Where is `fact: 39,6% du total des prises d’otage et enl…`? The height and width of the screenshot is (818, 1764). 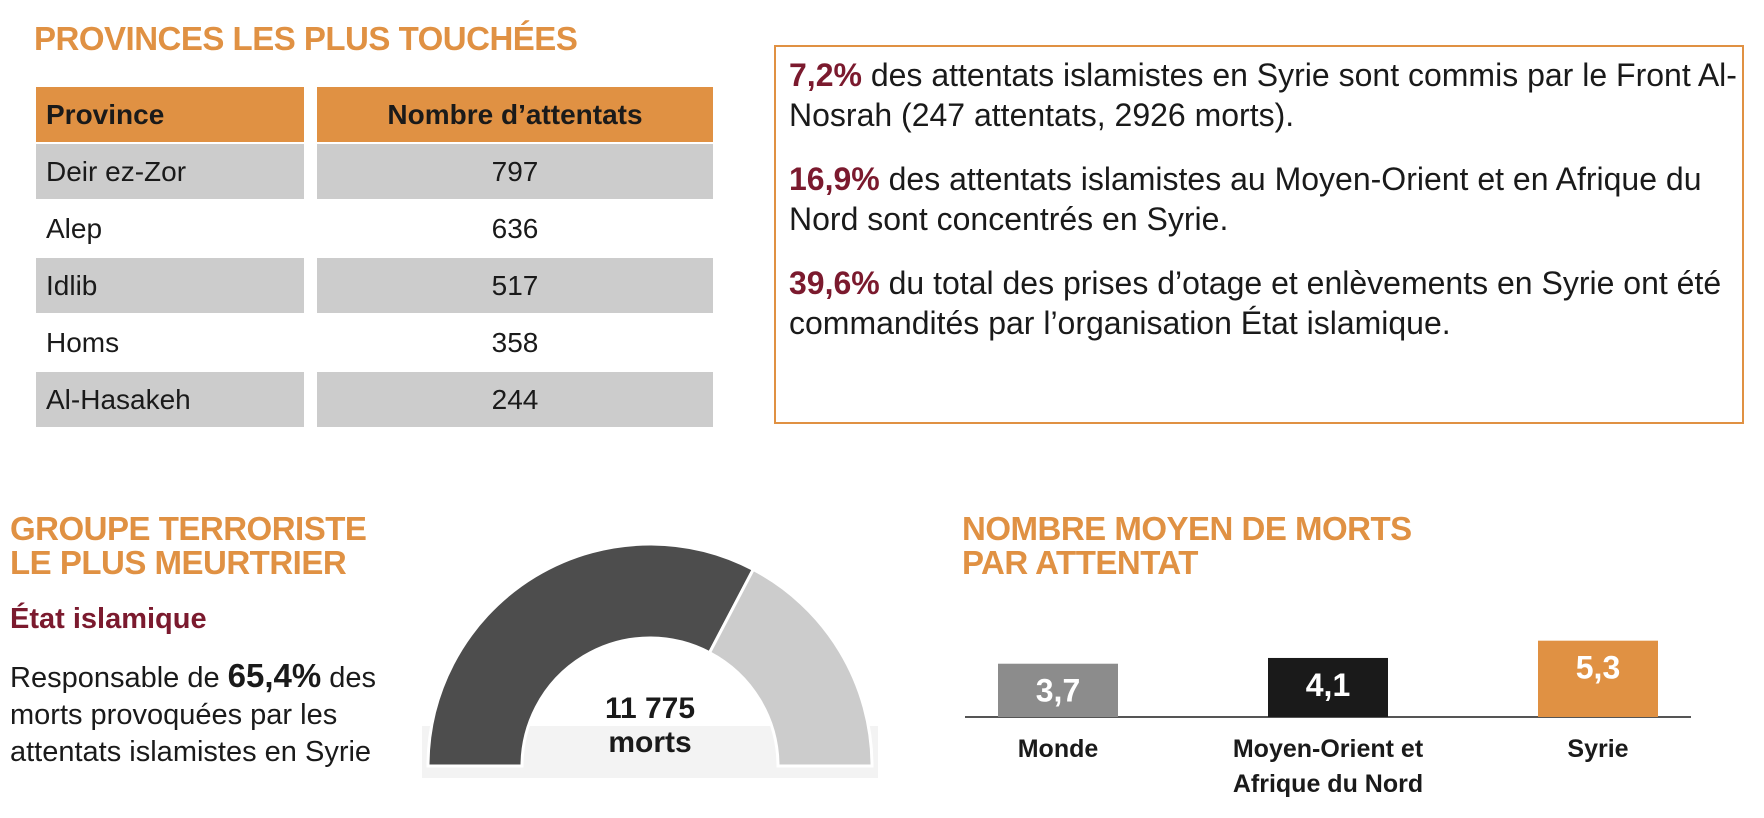
fact: 39,6% du total des prises d’otage et enl… is located at coordinates (1265, 303).